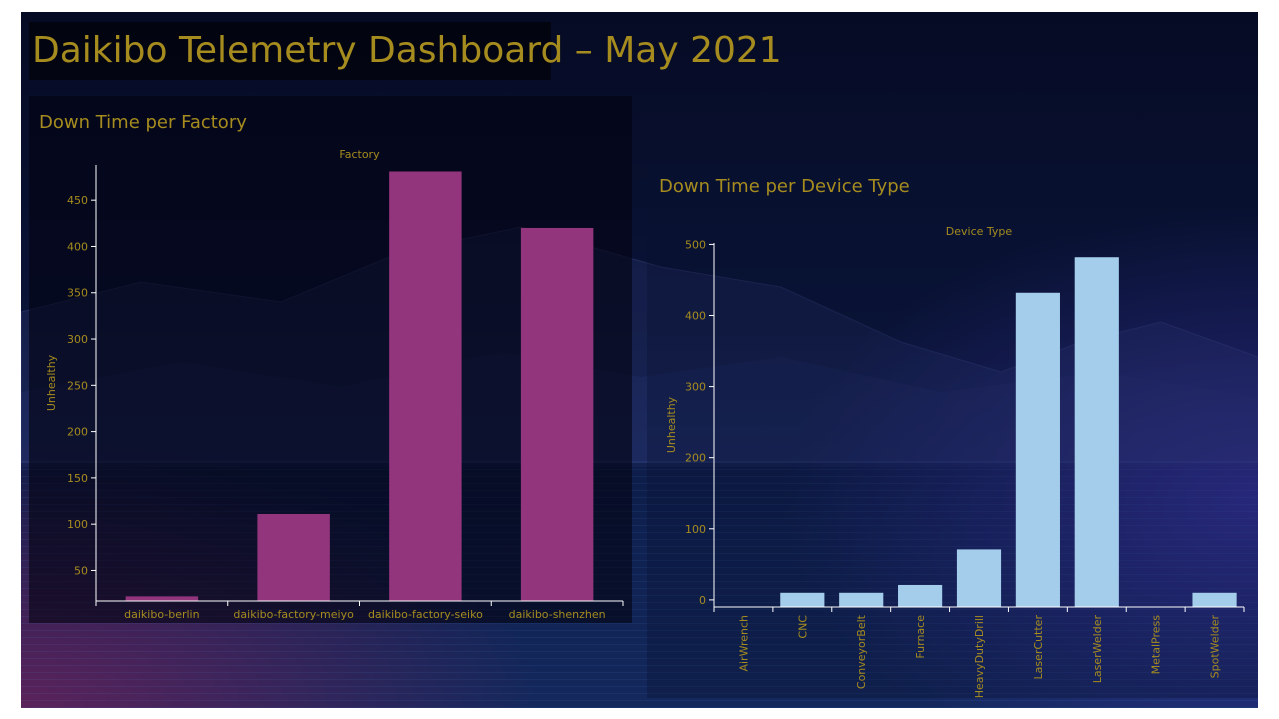  What do you see at coordinates (702, 600) in the screenshot?
I see `y-tick-label: 0` at bounding box center [702, 600].